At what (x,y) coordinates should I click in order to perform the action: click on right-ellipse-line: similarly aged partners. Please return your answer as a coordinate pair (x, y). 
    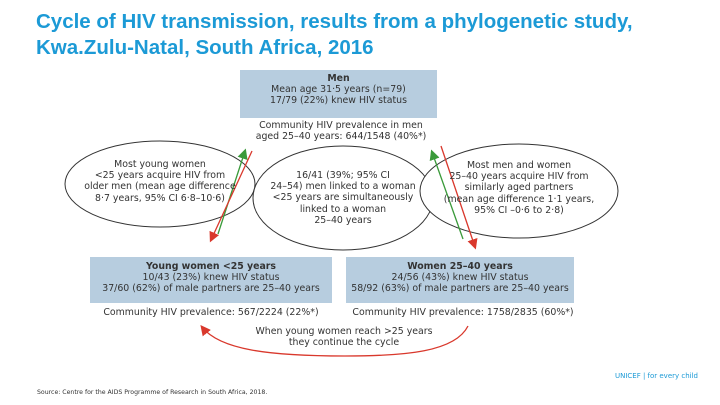
    Looking at the image, I should click on (519, 188).